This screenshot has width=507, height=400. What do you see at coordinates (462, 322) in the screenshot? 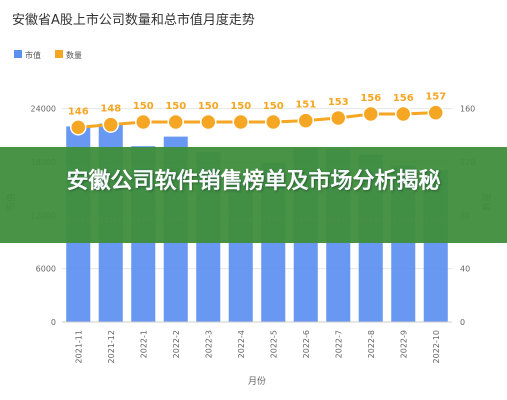
I see `y-right-tick-label: 0` at bounding box center [462, 322].